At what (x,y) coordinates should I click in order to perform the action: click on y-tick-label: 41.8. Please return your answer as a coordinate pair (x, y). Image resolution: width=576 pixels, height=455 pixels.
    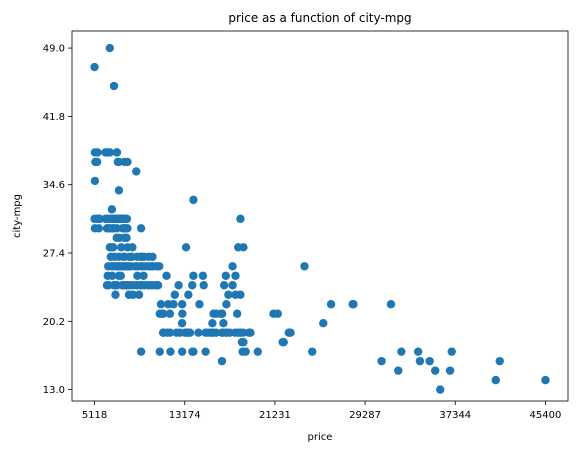
    Looking at the image, I should click on (54, 117).